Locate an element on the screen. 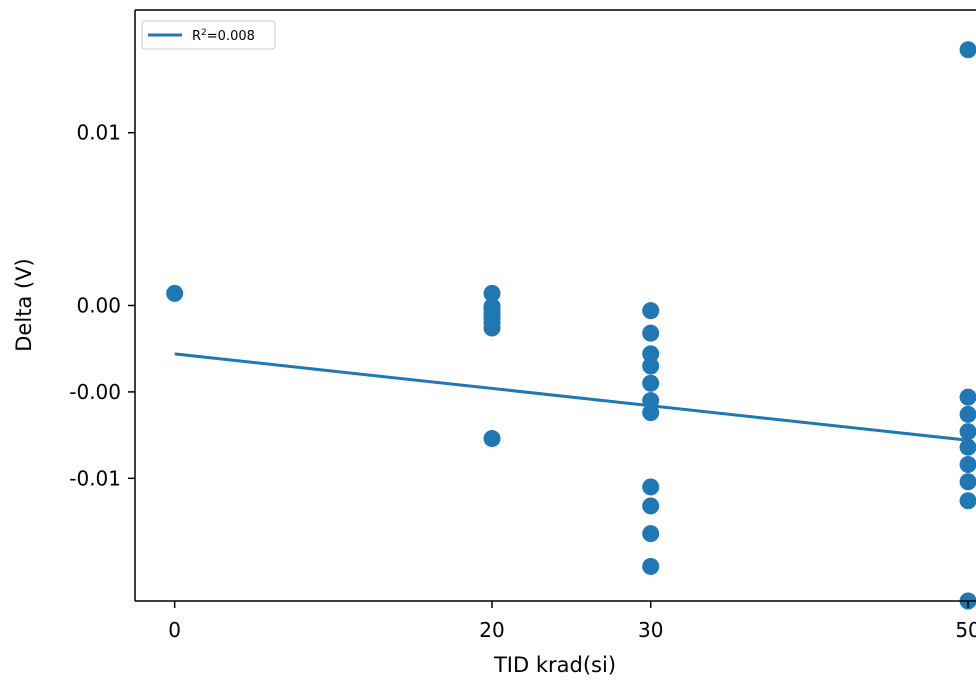 This screenshot has width=976, height=680. regression-line is located at coordinates (571, 397).